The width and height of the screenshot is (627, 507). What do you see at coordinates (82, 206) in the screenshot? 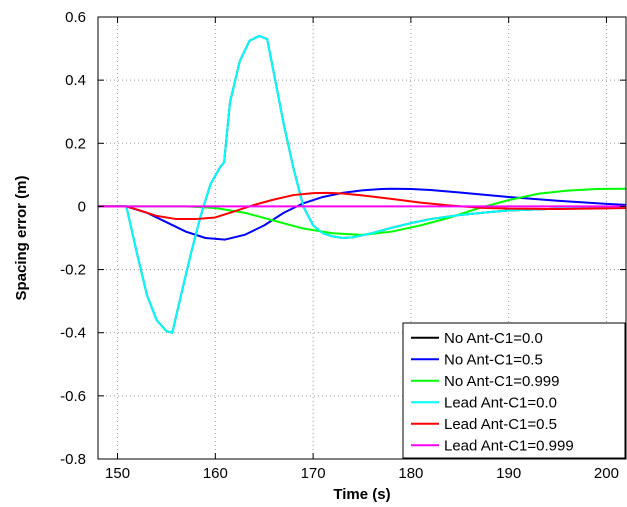
I see `y-tick-label: 0` at bounding box center [82, 206].